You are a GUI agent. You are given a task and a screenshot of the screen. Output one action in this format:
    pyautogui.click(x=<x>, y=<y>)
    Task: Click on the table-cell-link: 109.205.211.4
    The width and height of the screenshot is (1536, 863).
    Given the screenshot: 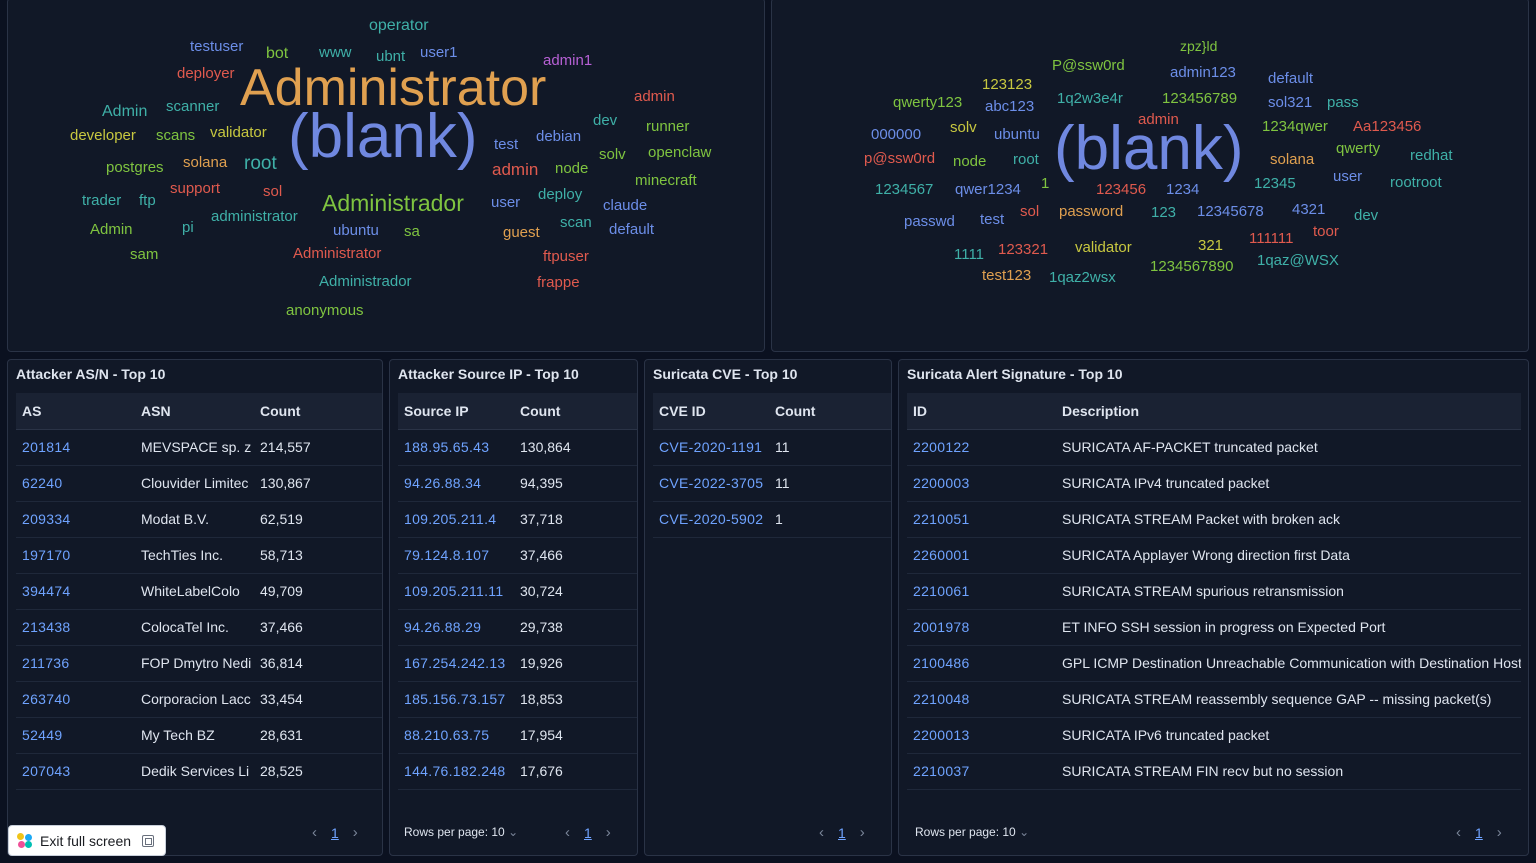 What is the action you would take?
    pyautogui.click(x=456, y=519)
    